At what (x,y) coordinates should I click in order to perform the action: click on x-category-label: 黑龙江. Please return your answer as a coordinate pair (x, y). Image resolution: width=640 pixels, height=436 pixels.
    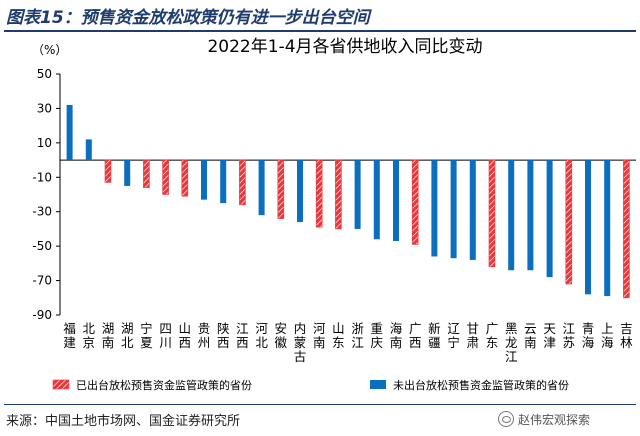
    Looking at the image, I should click on (511, 342).